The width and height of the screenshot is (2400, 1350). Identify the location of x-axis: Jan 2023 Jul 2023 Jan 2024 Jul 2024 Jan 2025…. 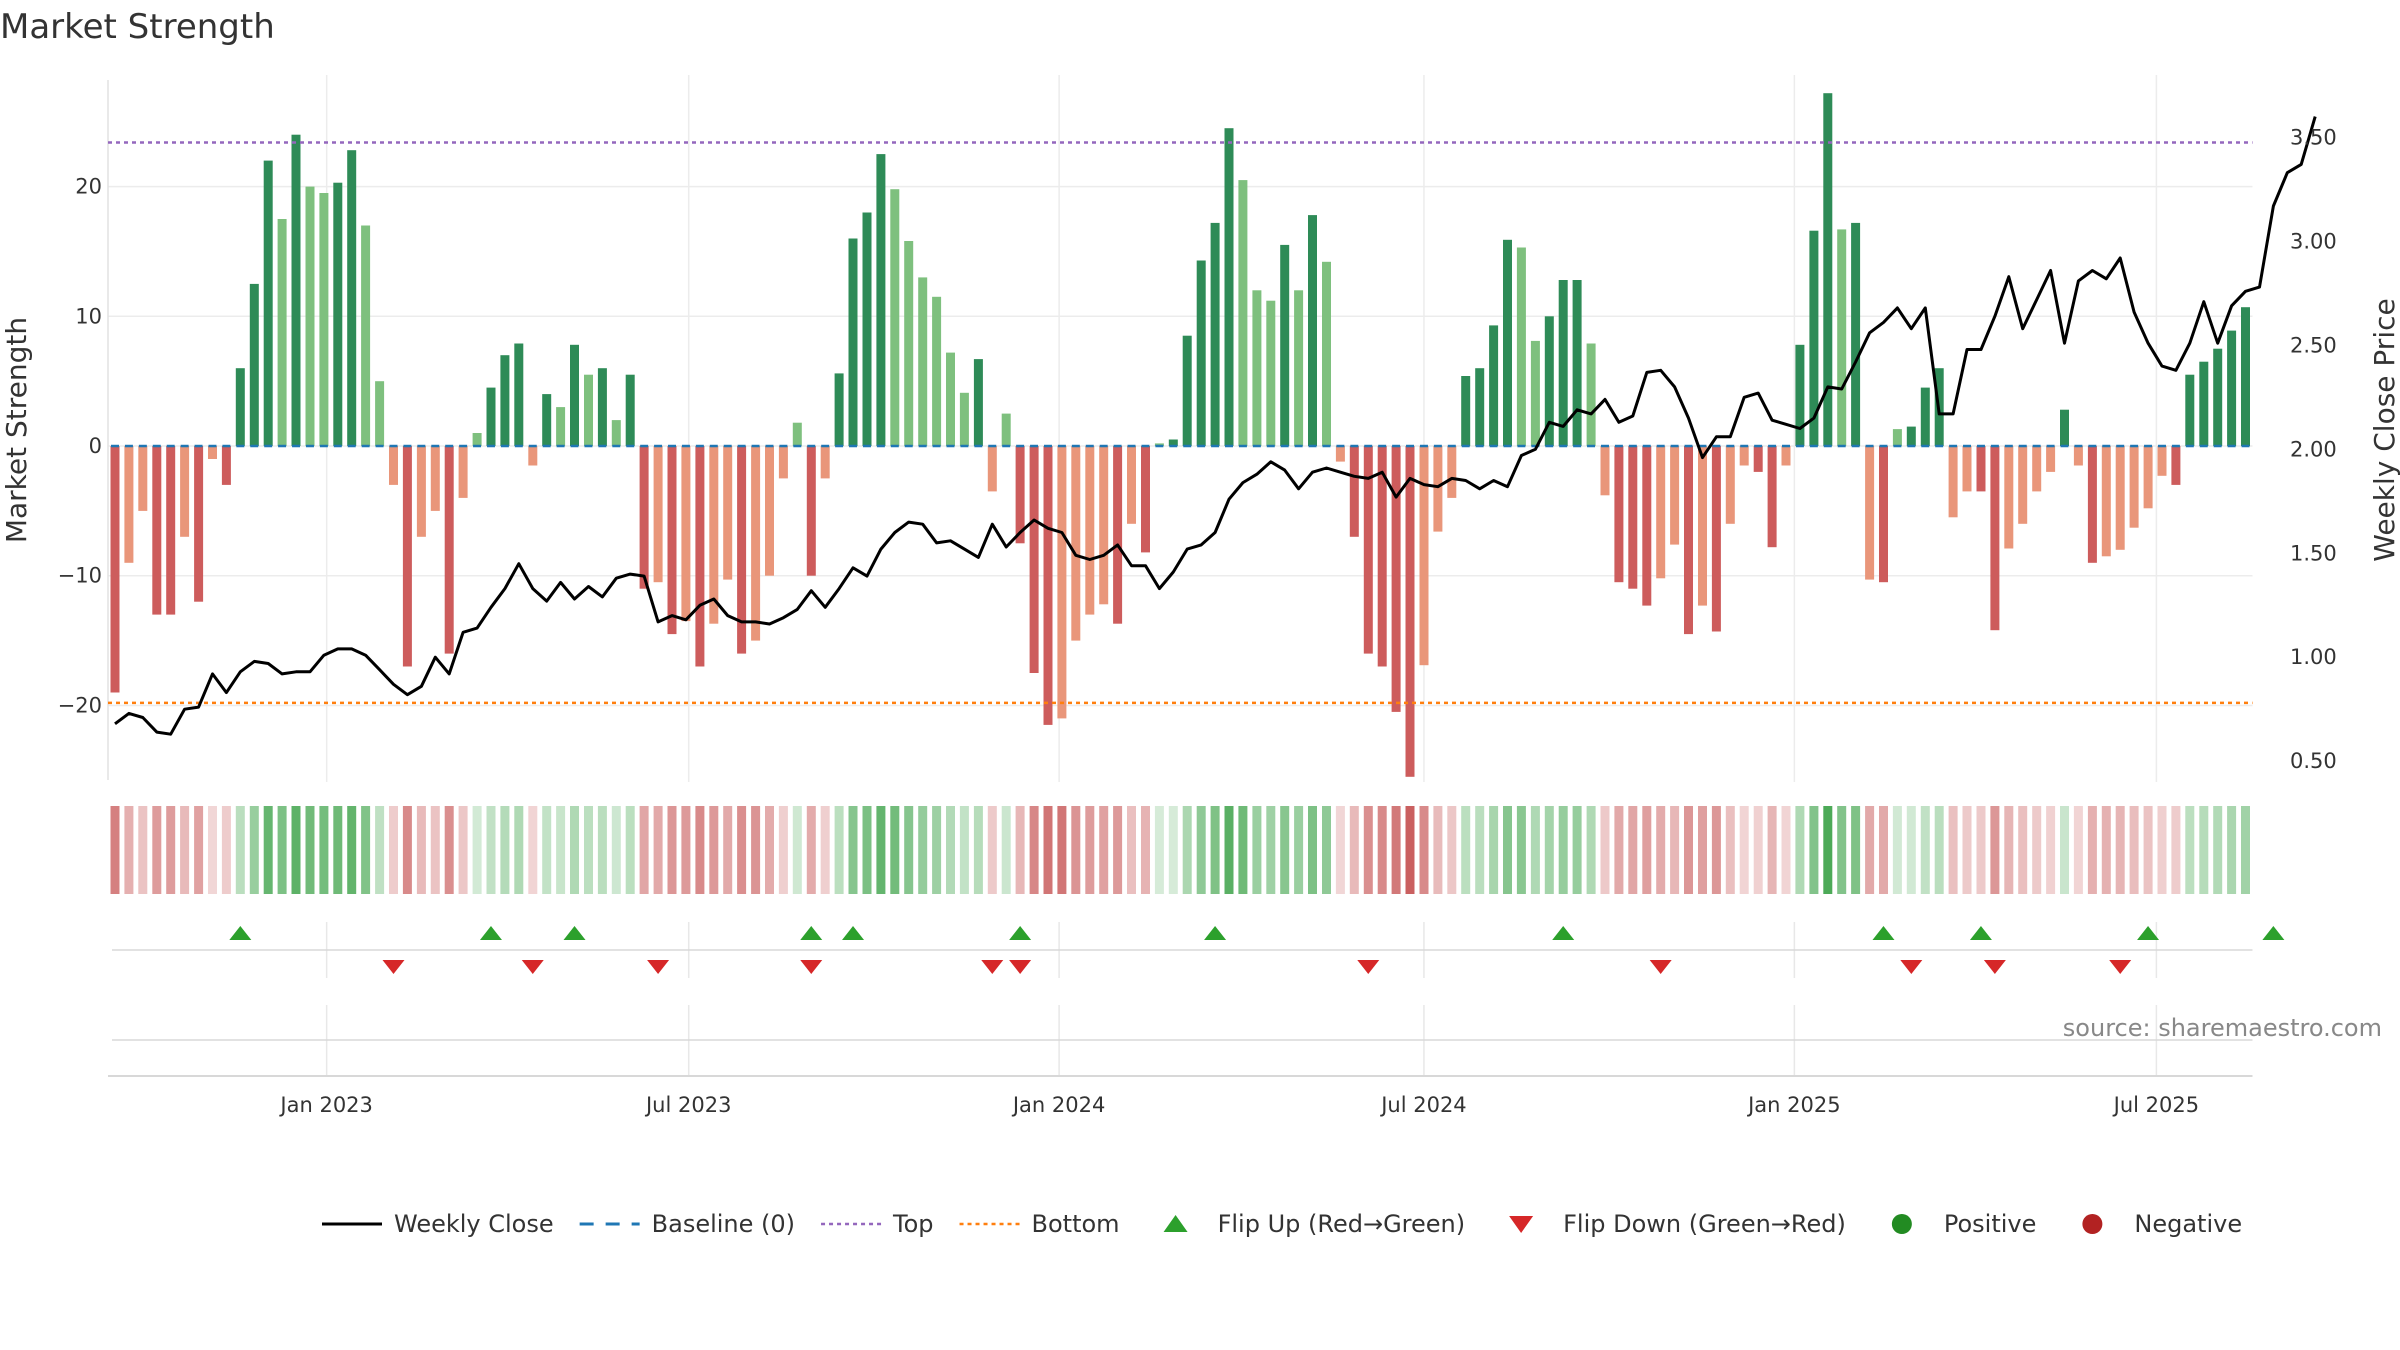
(1180, 1096).